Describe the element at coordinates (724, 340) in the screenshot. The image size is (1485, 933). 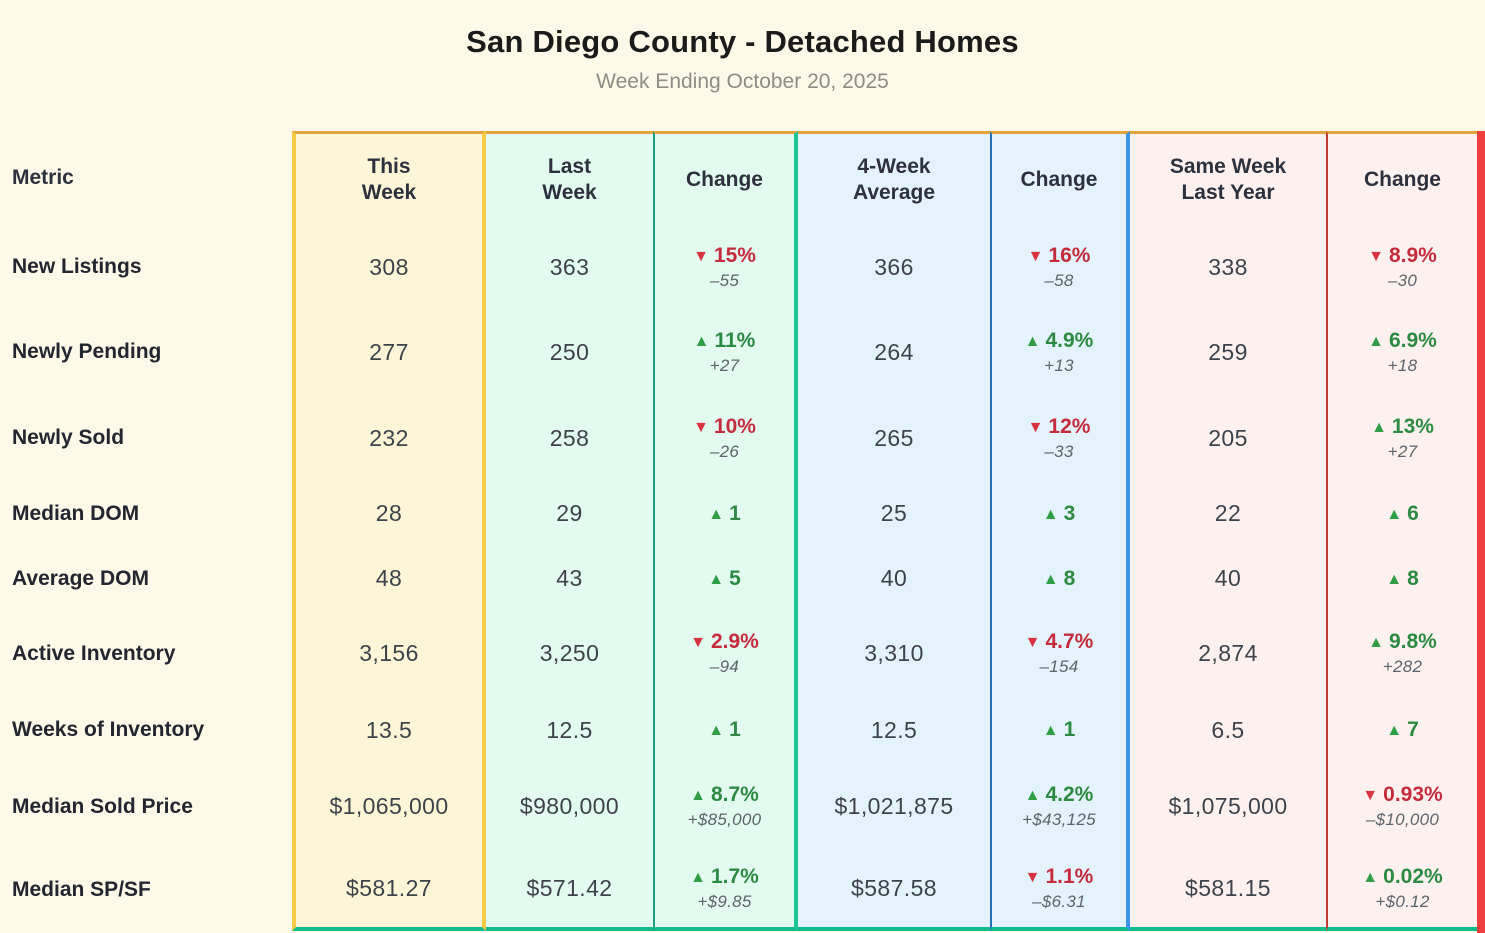
I see `change-value: ▲ 11%` at that location.